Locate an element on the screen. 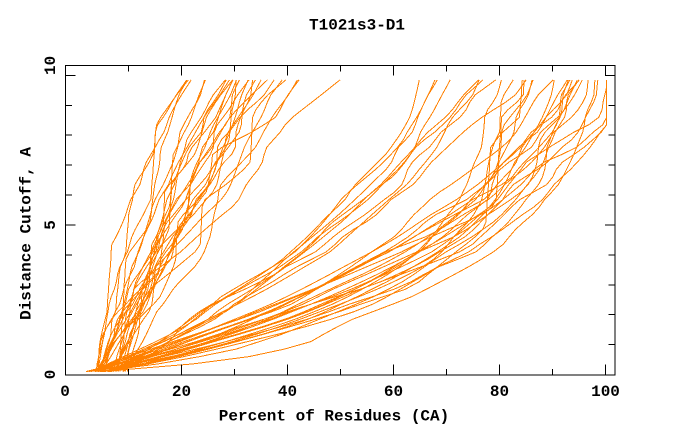 This screenshot has height=440, width=680. svg-text: 40 is located at coordinates (287, 392).